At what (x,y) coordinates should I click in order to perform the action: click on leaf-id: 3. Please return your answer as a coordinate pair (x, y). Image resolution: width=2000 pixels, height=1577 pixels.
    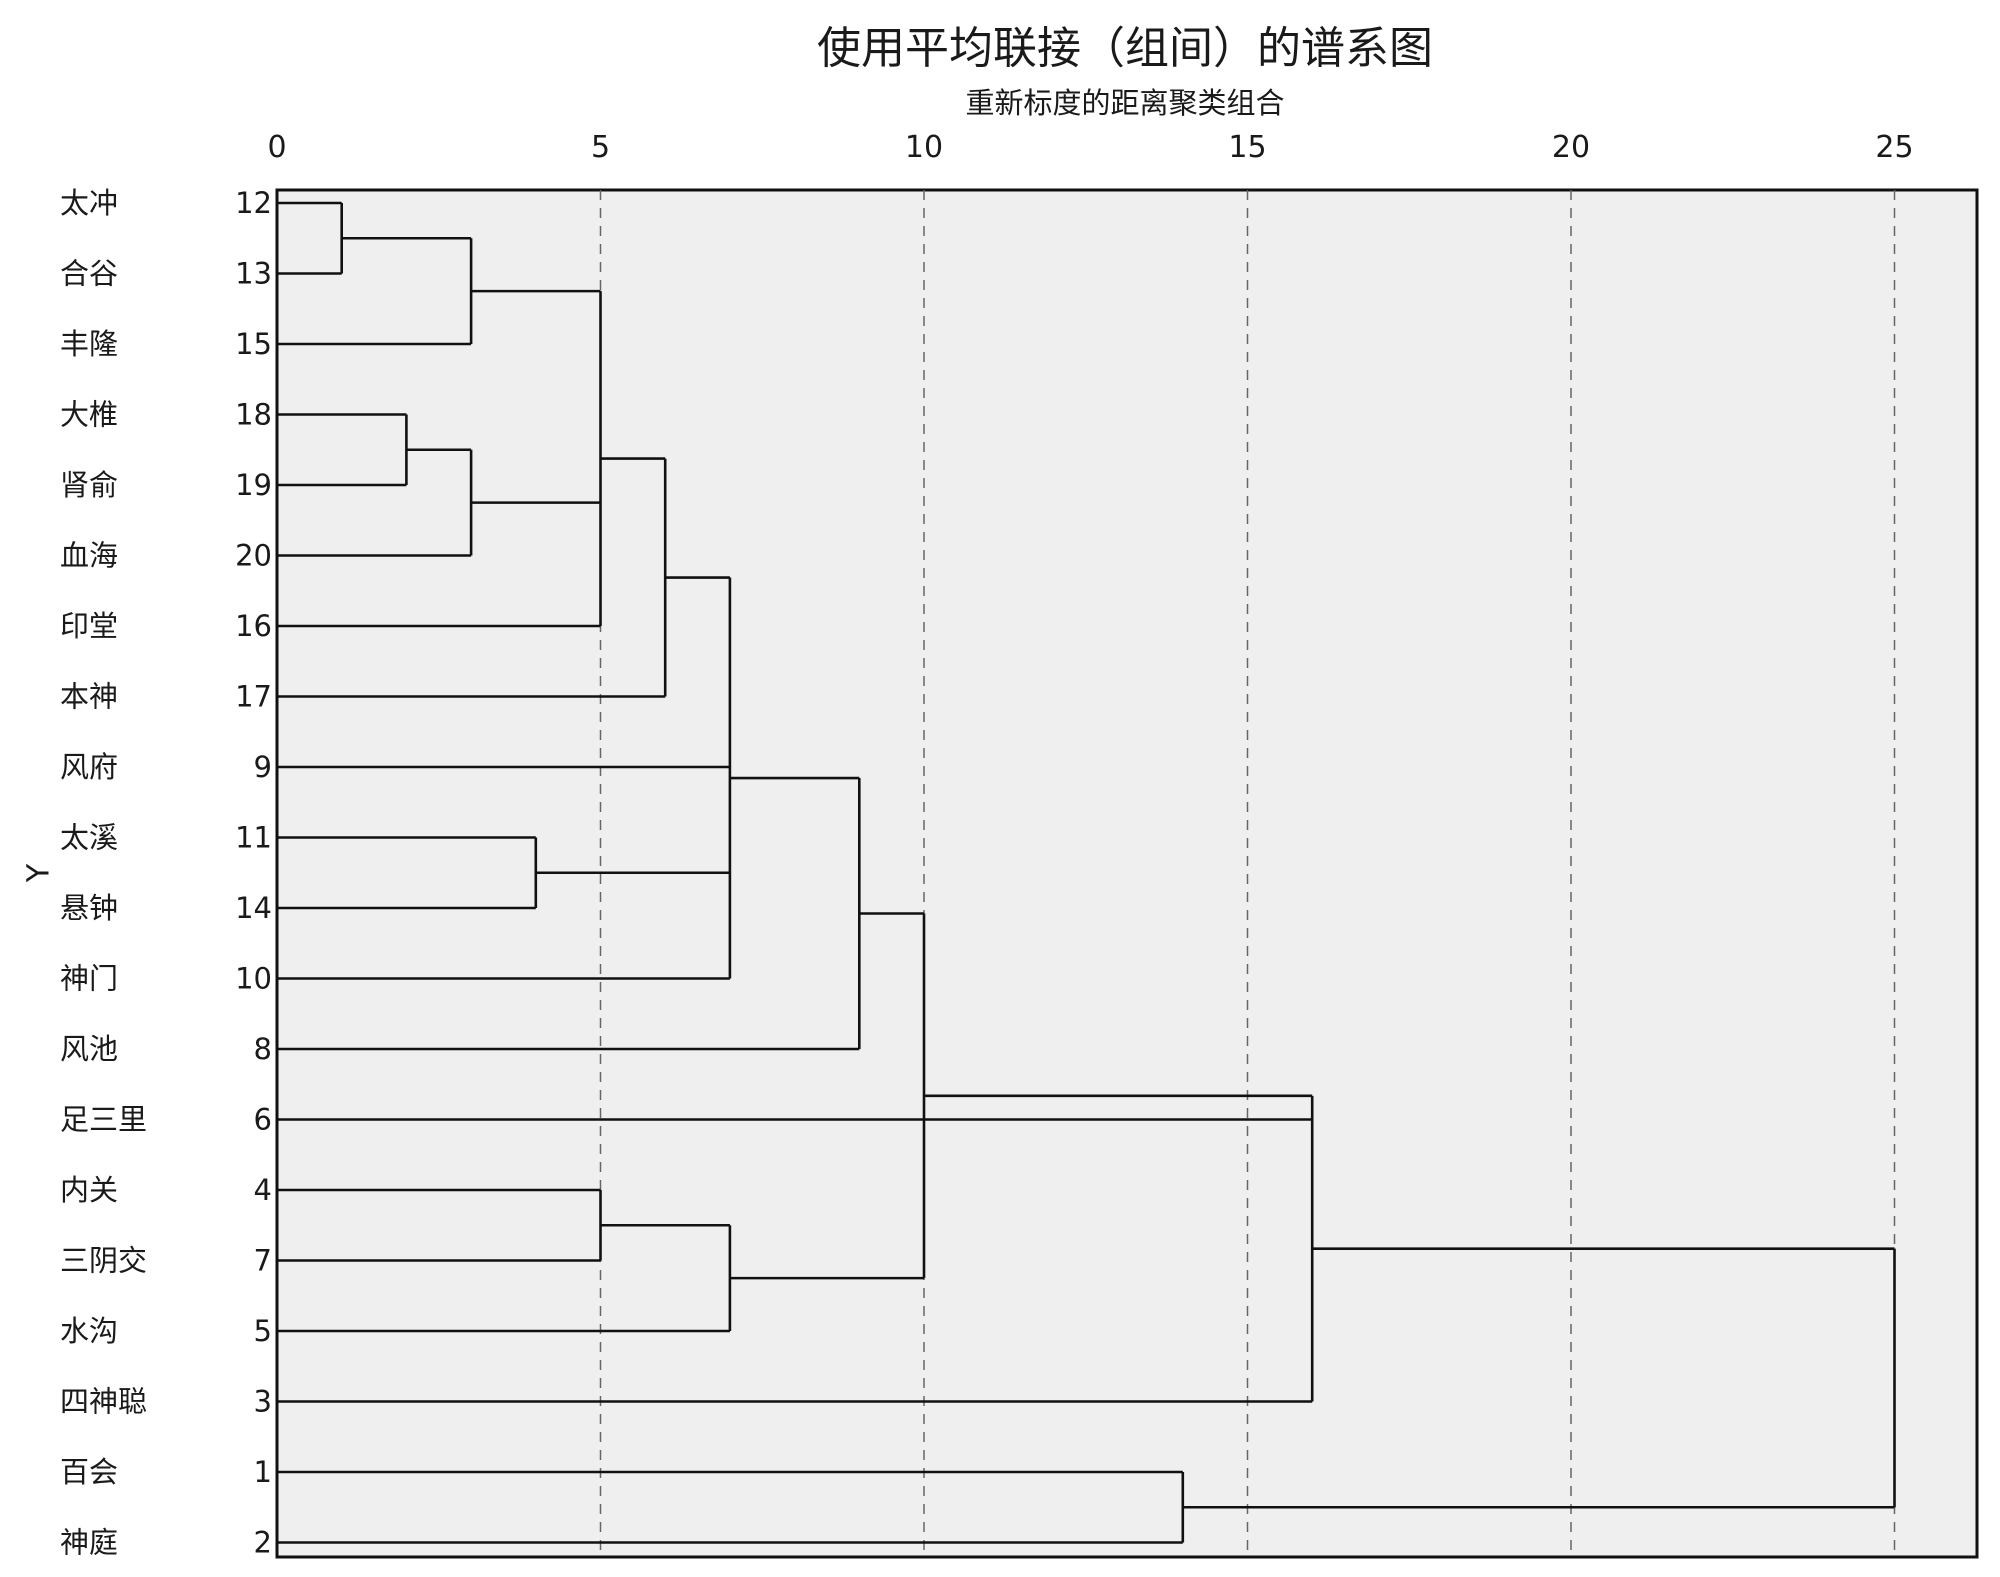
    Looking at the image, I should click on (263, 1402).